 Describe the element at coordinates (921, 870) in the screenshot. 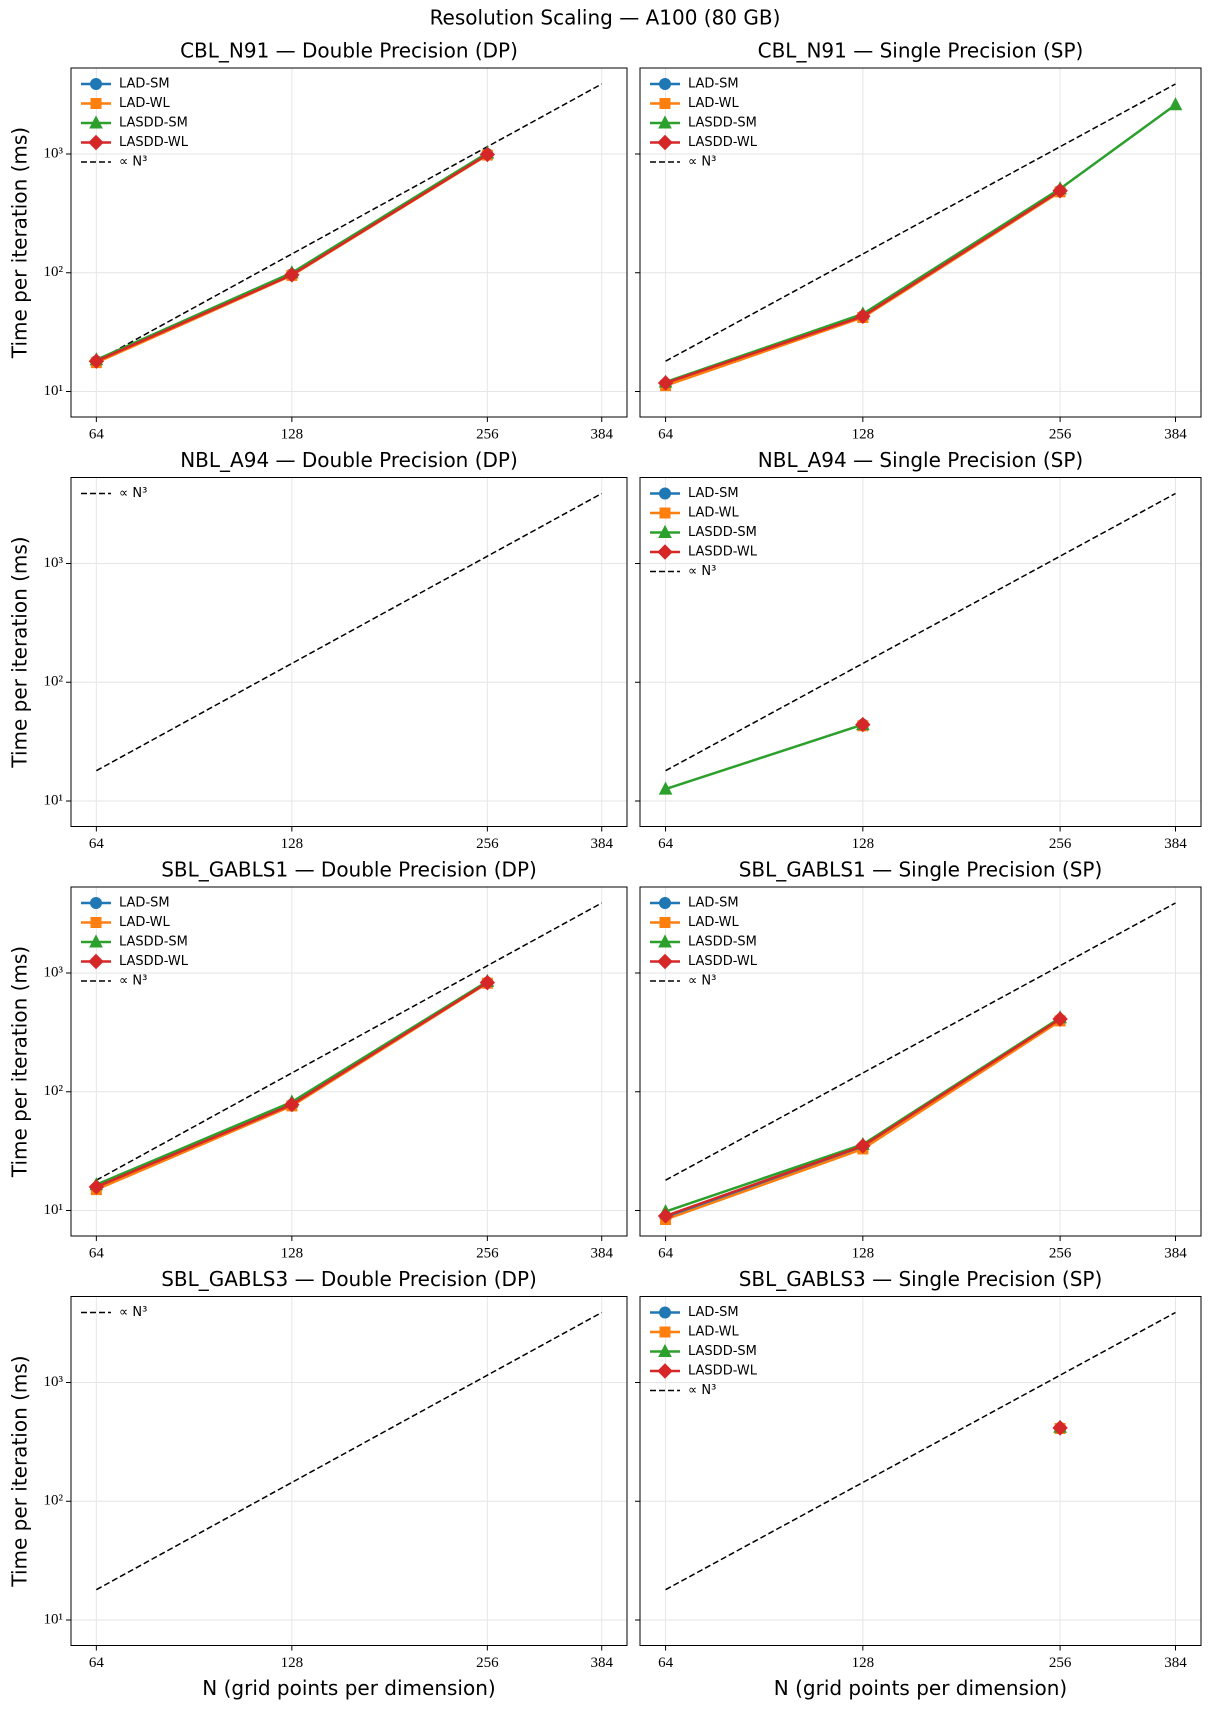

I see `subplot-title: SBL_GABLS1 — Single Precision (SP)` at that location.